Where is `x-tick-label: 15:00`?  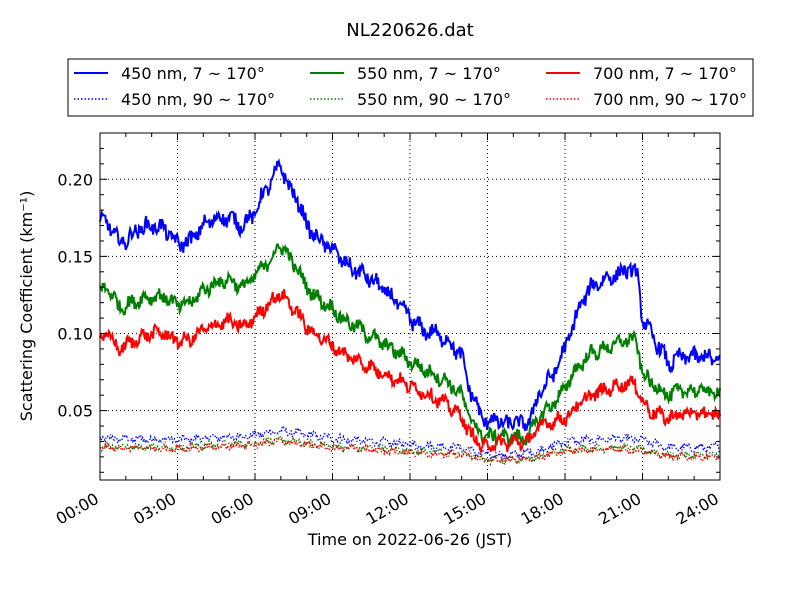
x-tick-label: 15:00 is located at coordinates (464, 509).